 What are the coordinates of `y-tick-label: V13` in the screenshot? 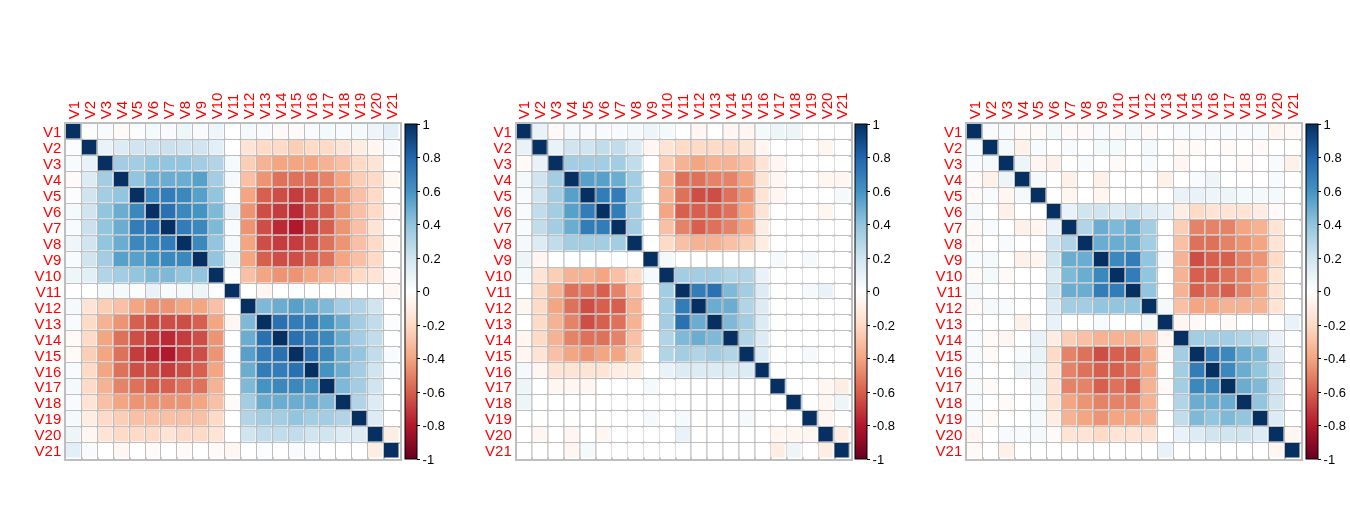 It's located at (949, 323).